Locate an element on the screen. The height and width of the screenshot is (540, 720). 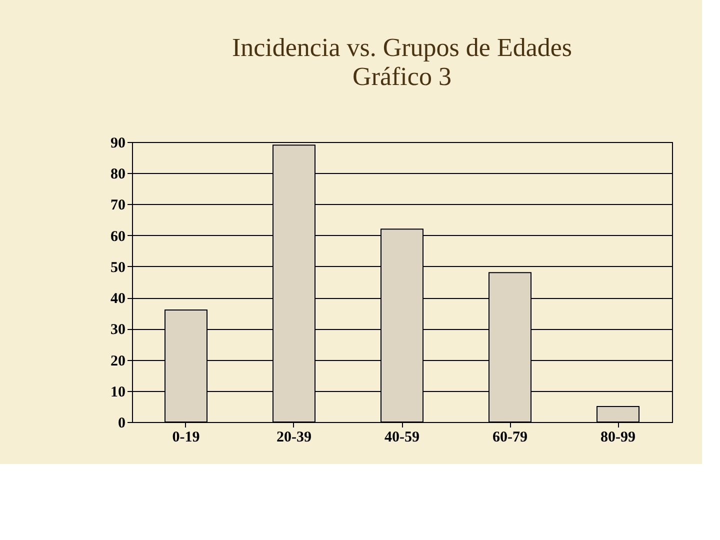
y-tick-label: 40 is located at coordinates (118, 299).